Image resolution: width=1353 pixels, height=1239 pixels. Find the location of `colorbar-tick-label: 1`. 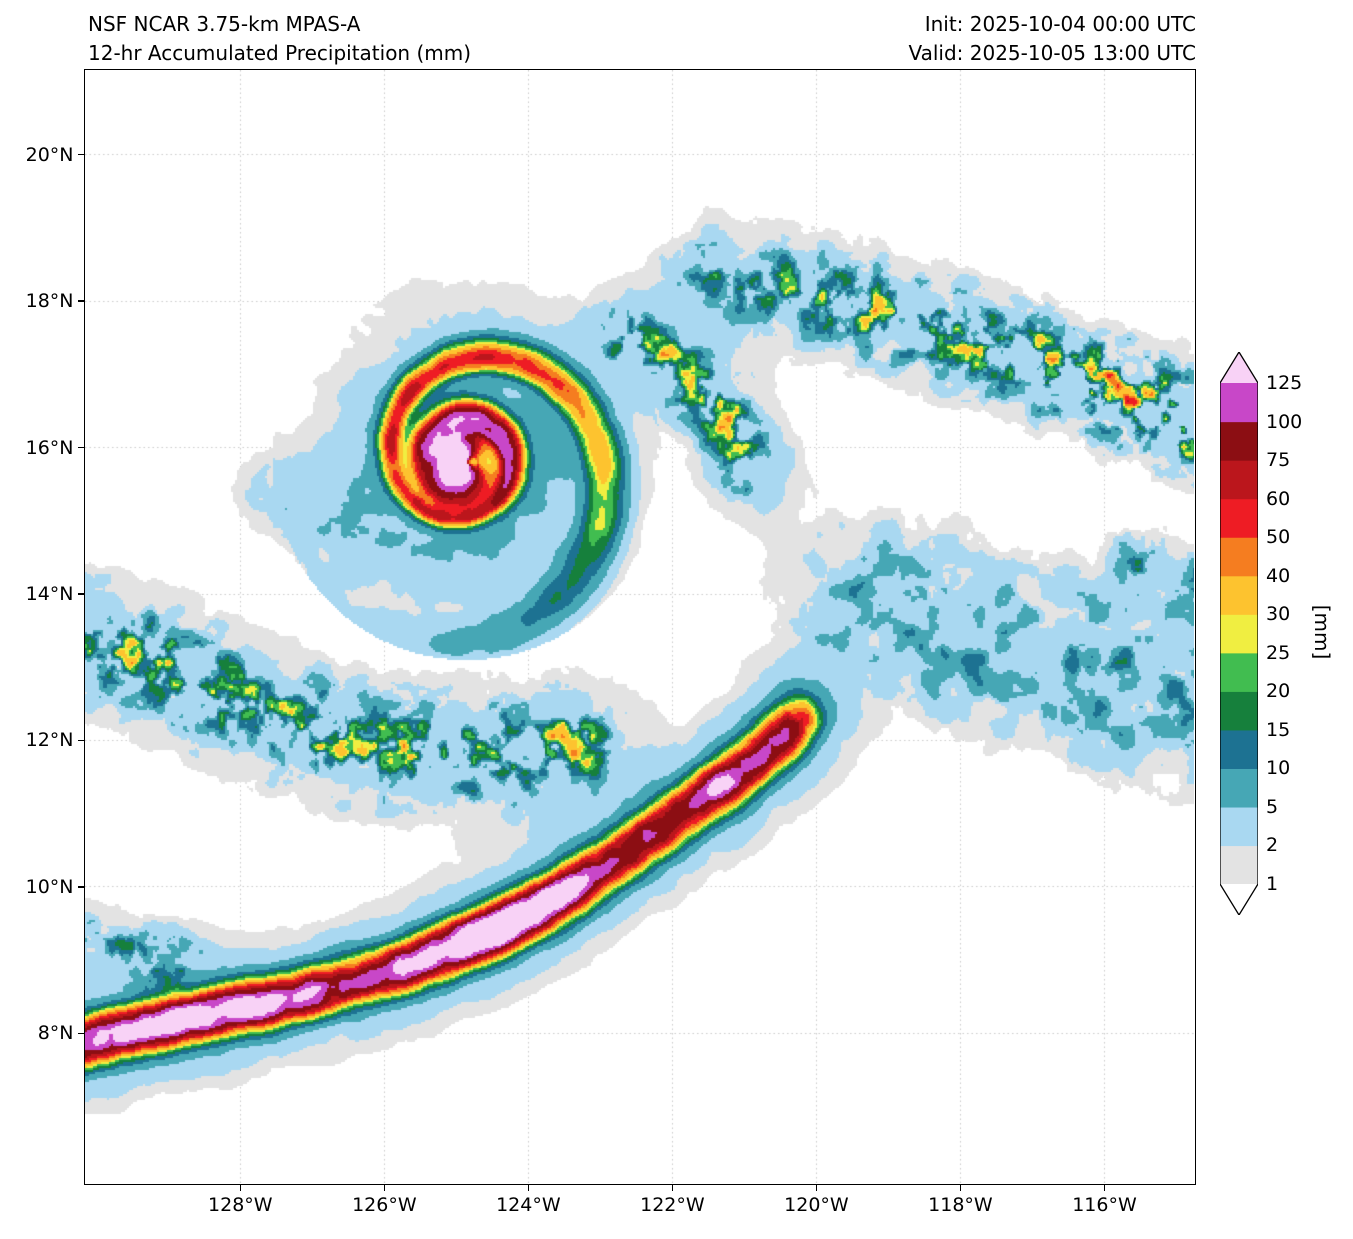

colorbar-tick-label: 1 is located at coordinates (1272, 884).